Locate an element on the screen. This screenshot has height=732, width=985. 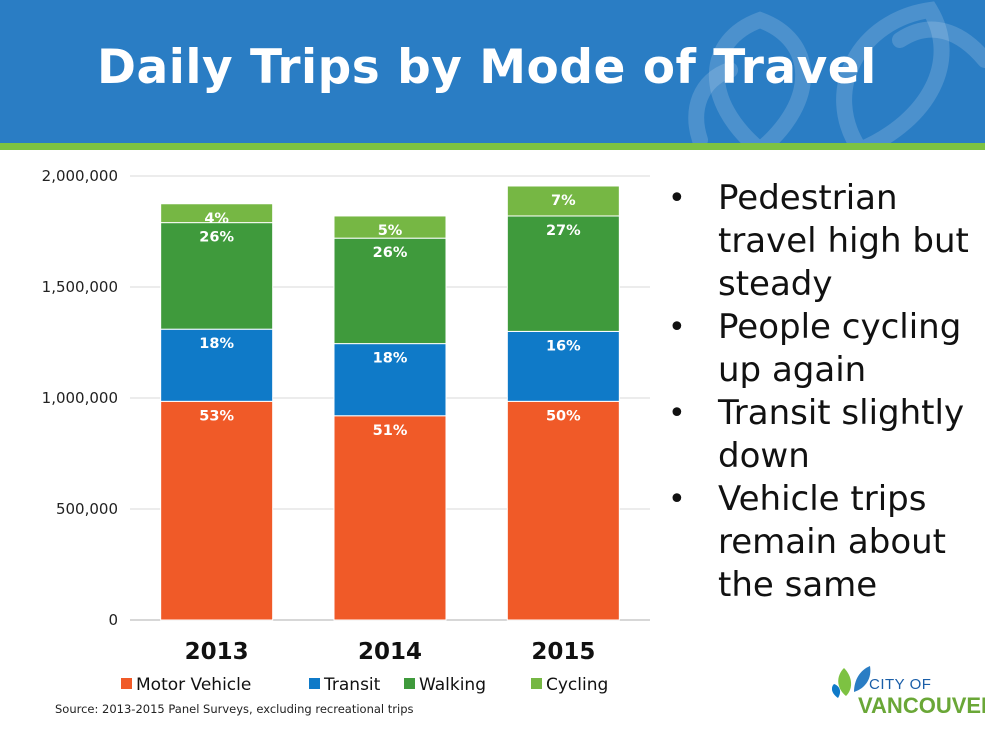
bullet-item: • Transit slightly down is located at coordinates (823, 435).